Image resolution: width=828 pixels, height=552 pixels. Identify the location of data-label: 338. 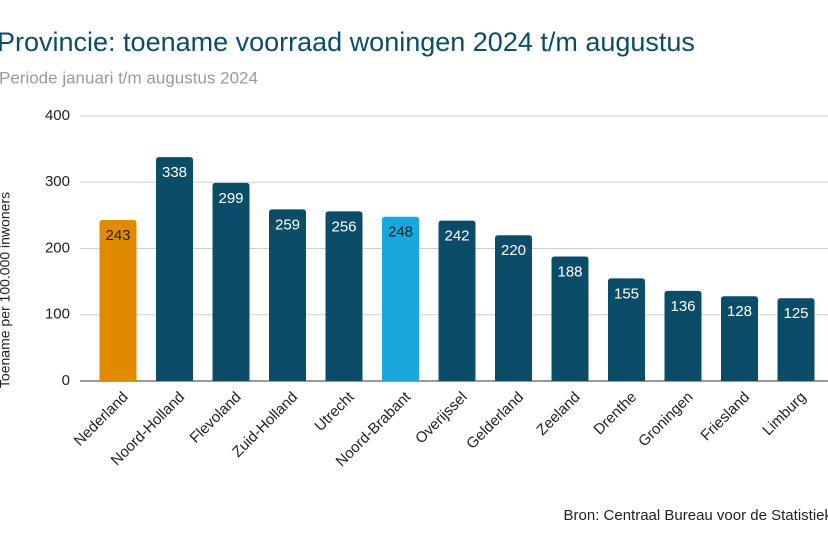
(174, 172).